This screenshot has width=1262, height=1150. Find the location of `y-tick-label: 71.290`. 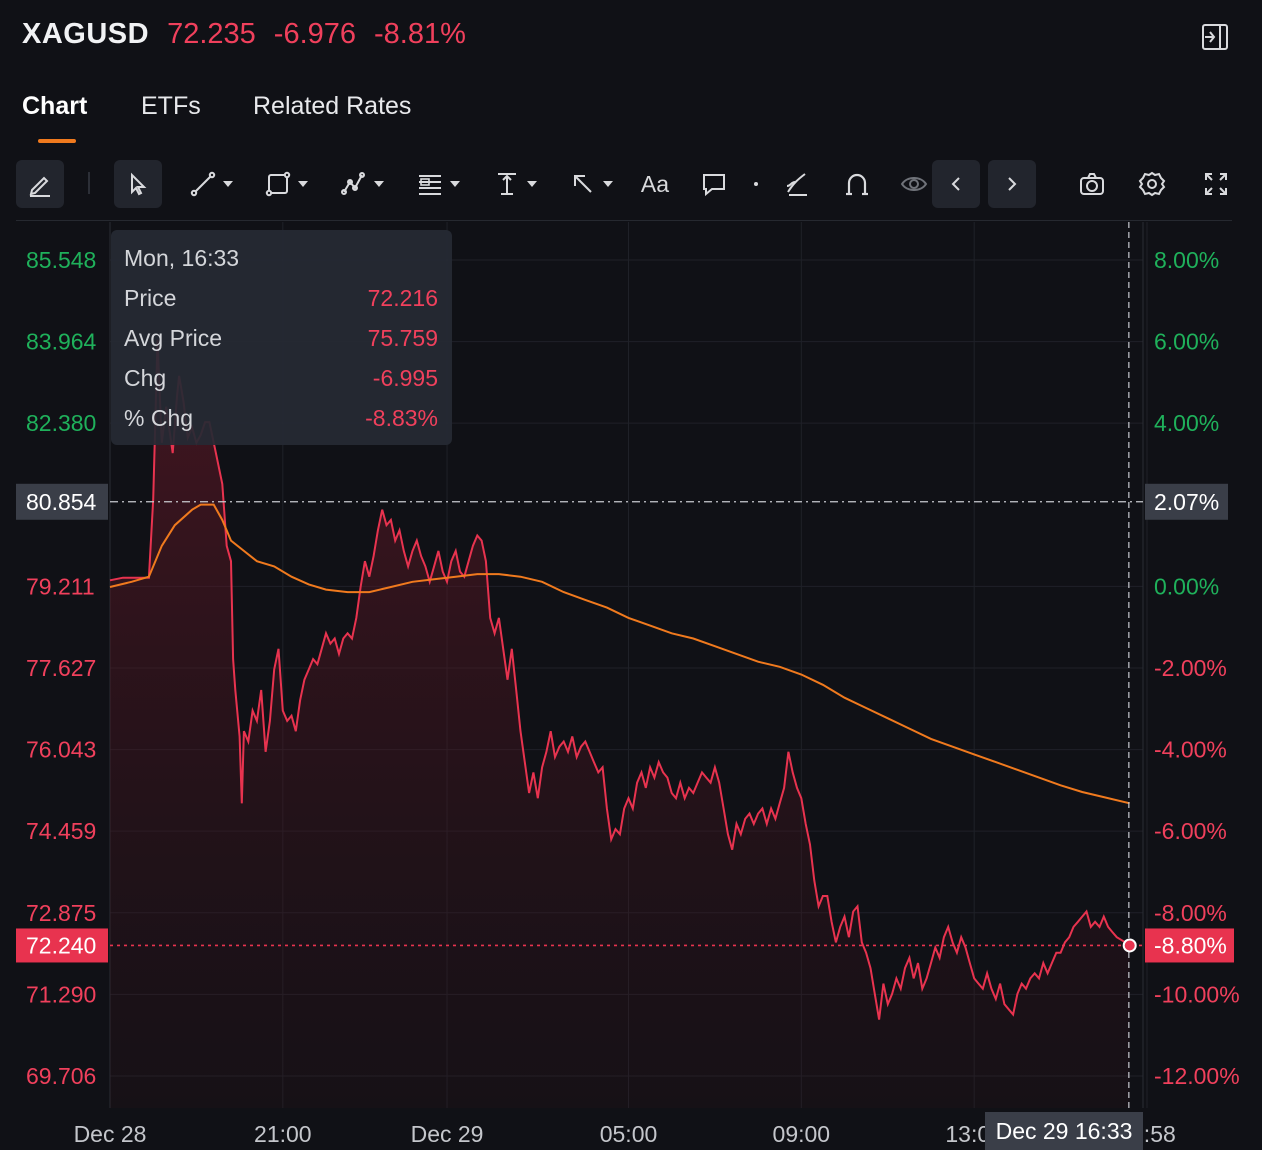

y-tick-label: 71.290 is located at coordinates (61, 994).